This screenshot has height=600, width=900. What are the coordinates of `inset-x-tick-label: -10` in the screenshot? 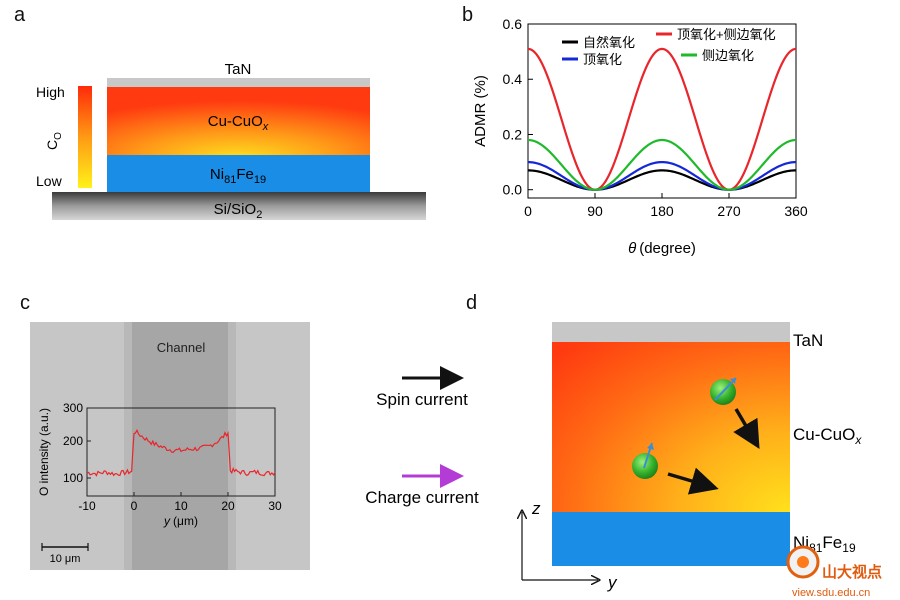 It's located at (87, 506).